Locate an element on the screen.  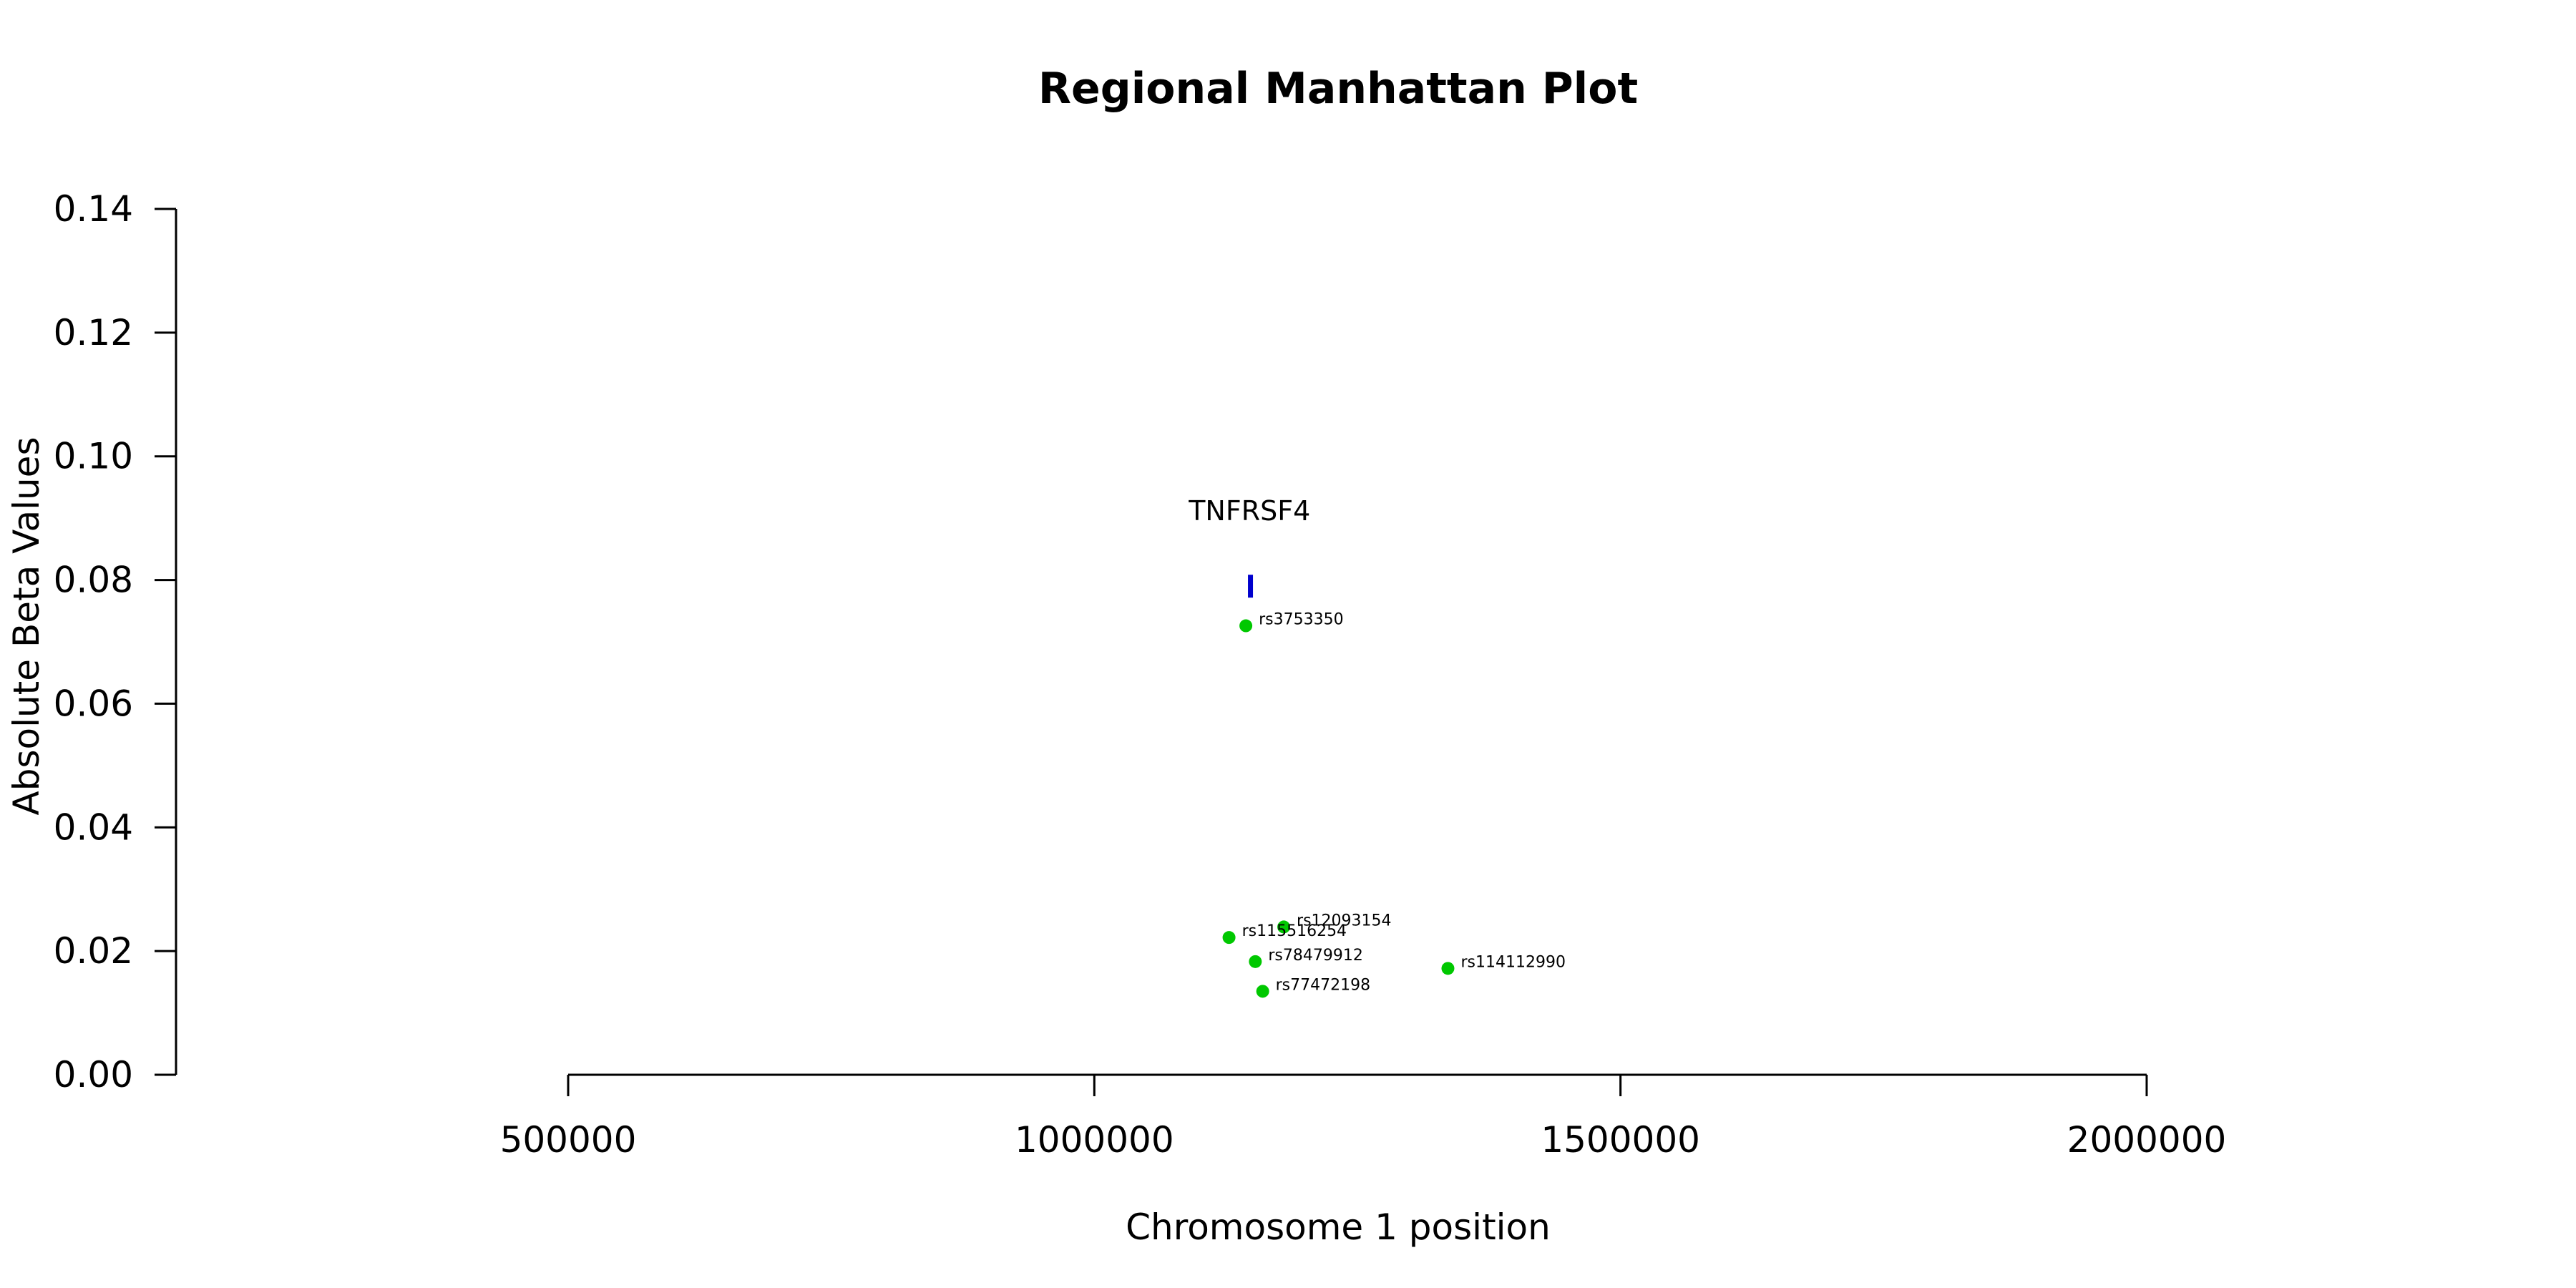
y-tick-label: 0.12 is located at coordinates (93, 332).